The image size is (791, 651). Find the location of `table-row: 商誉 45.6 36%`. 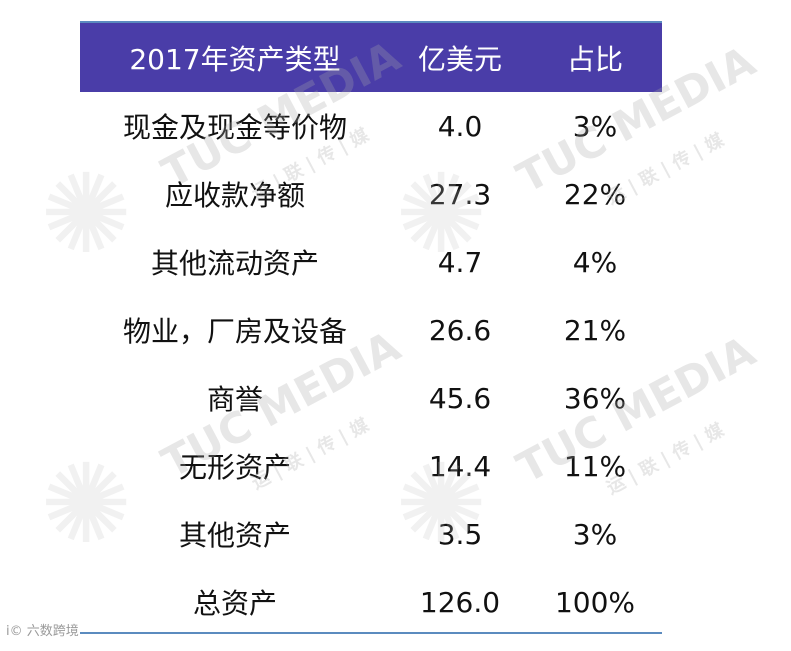

table-row: 商誉 45.6 36% is located at coordinates (371, 398).